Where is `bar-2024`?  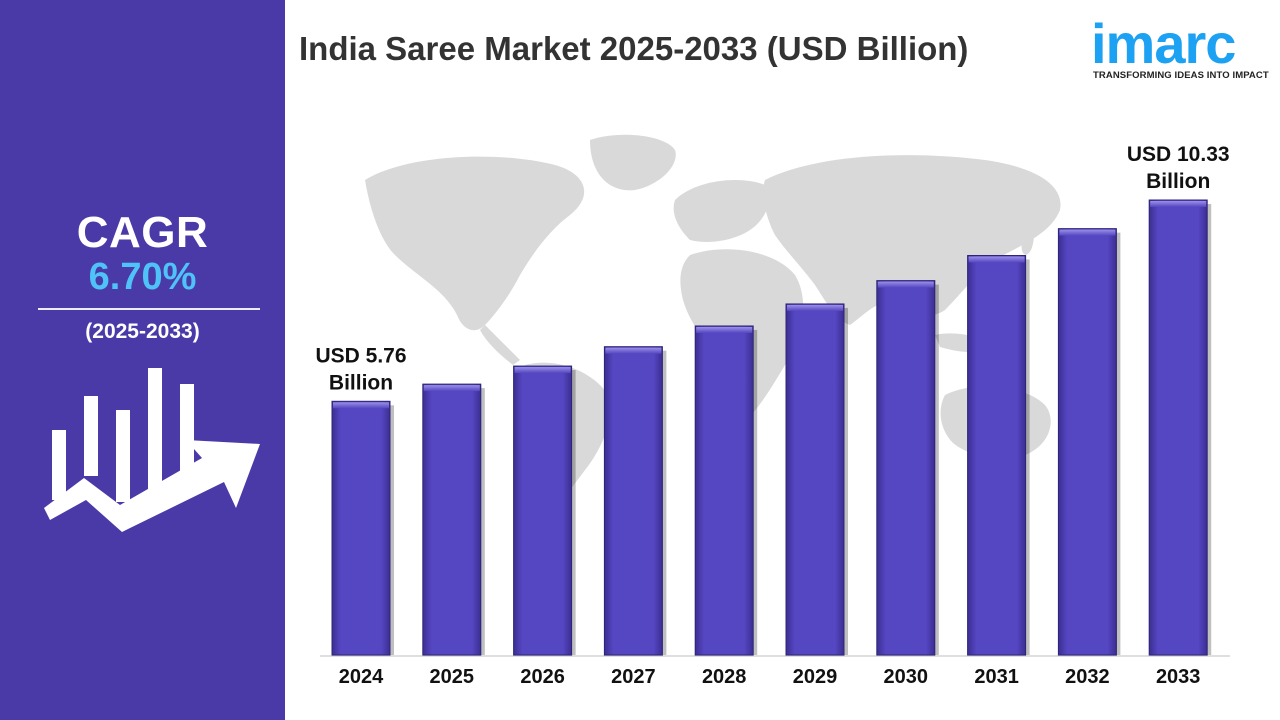 bar-2024 is located at coordinates (362, 528).